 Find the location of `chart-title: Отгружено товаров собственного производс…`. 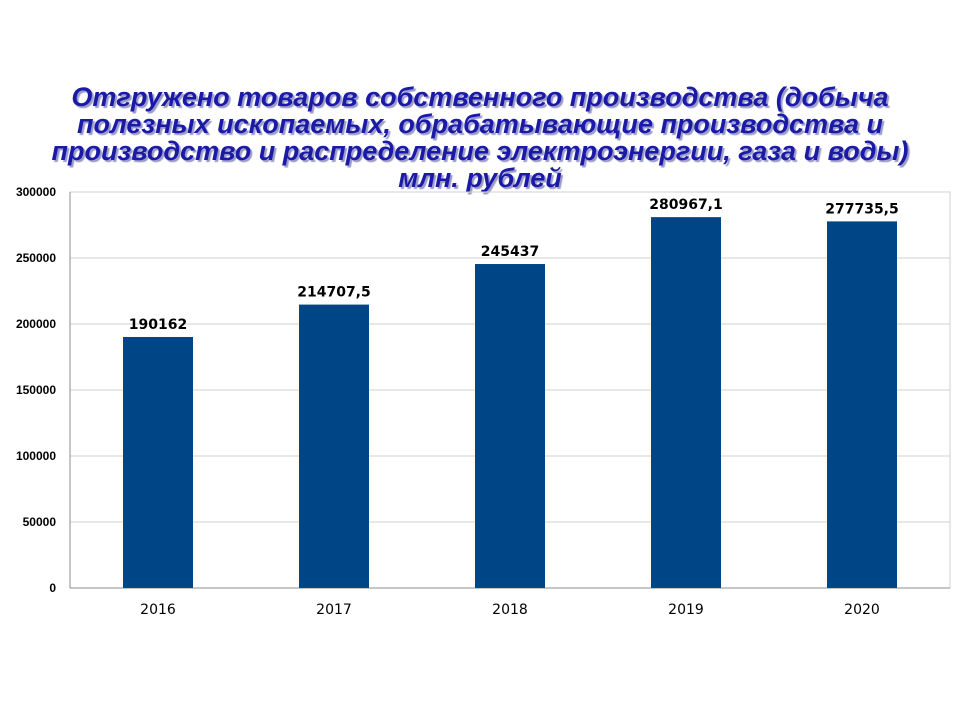

chart-title: Отгружено товаров собственного производс… is located at coordinates (480, 138).